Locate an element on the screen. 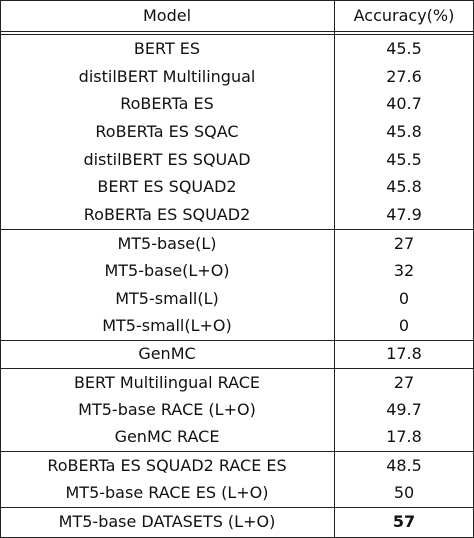  table-row-model: BERT ES SQUAD2 is located at coordinates (167, 186).